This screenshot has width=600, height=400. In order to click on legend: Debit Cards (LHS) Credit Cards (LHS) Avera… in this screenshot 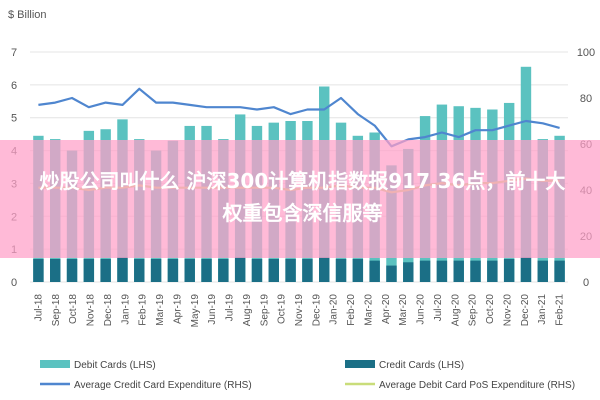, I will do `click(307, 375)`.